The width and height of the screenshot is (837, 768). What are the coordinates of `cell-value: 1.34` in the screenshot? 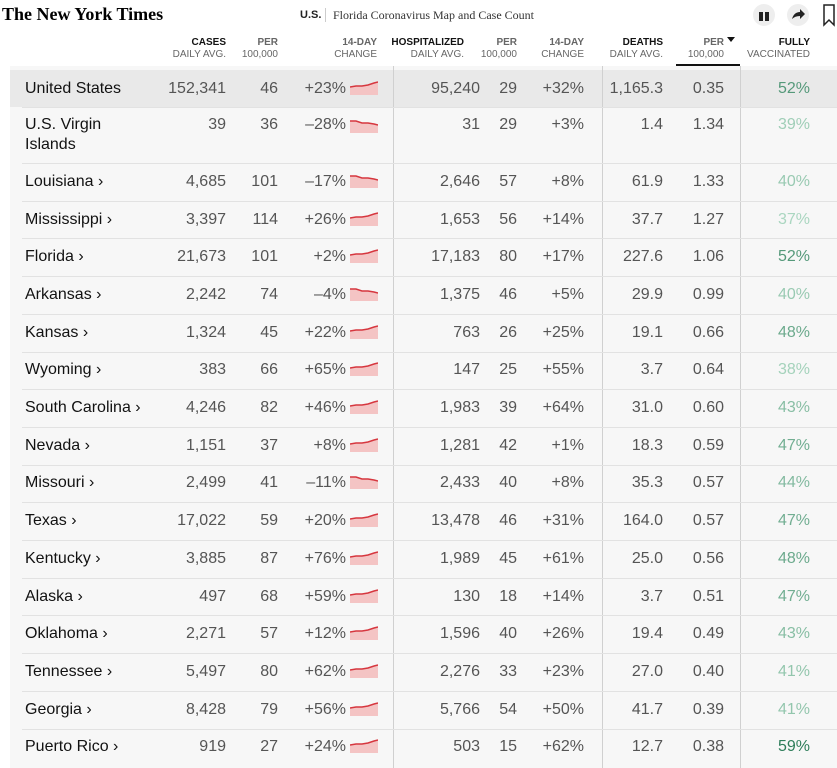 It's located at (708, 124).